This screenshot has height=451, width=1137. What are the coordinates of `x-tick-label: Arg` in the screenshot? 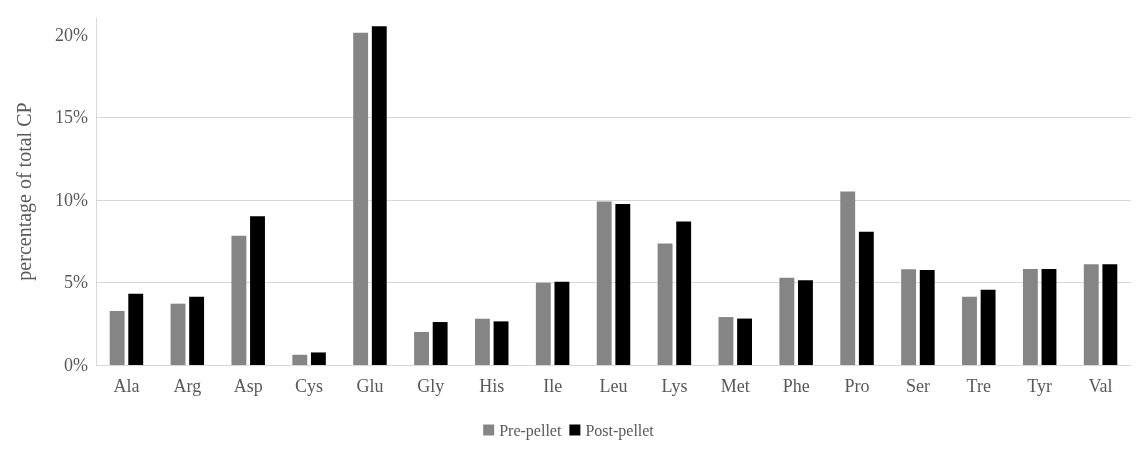 It's located at (187, 386).